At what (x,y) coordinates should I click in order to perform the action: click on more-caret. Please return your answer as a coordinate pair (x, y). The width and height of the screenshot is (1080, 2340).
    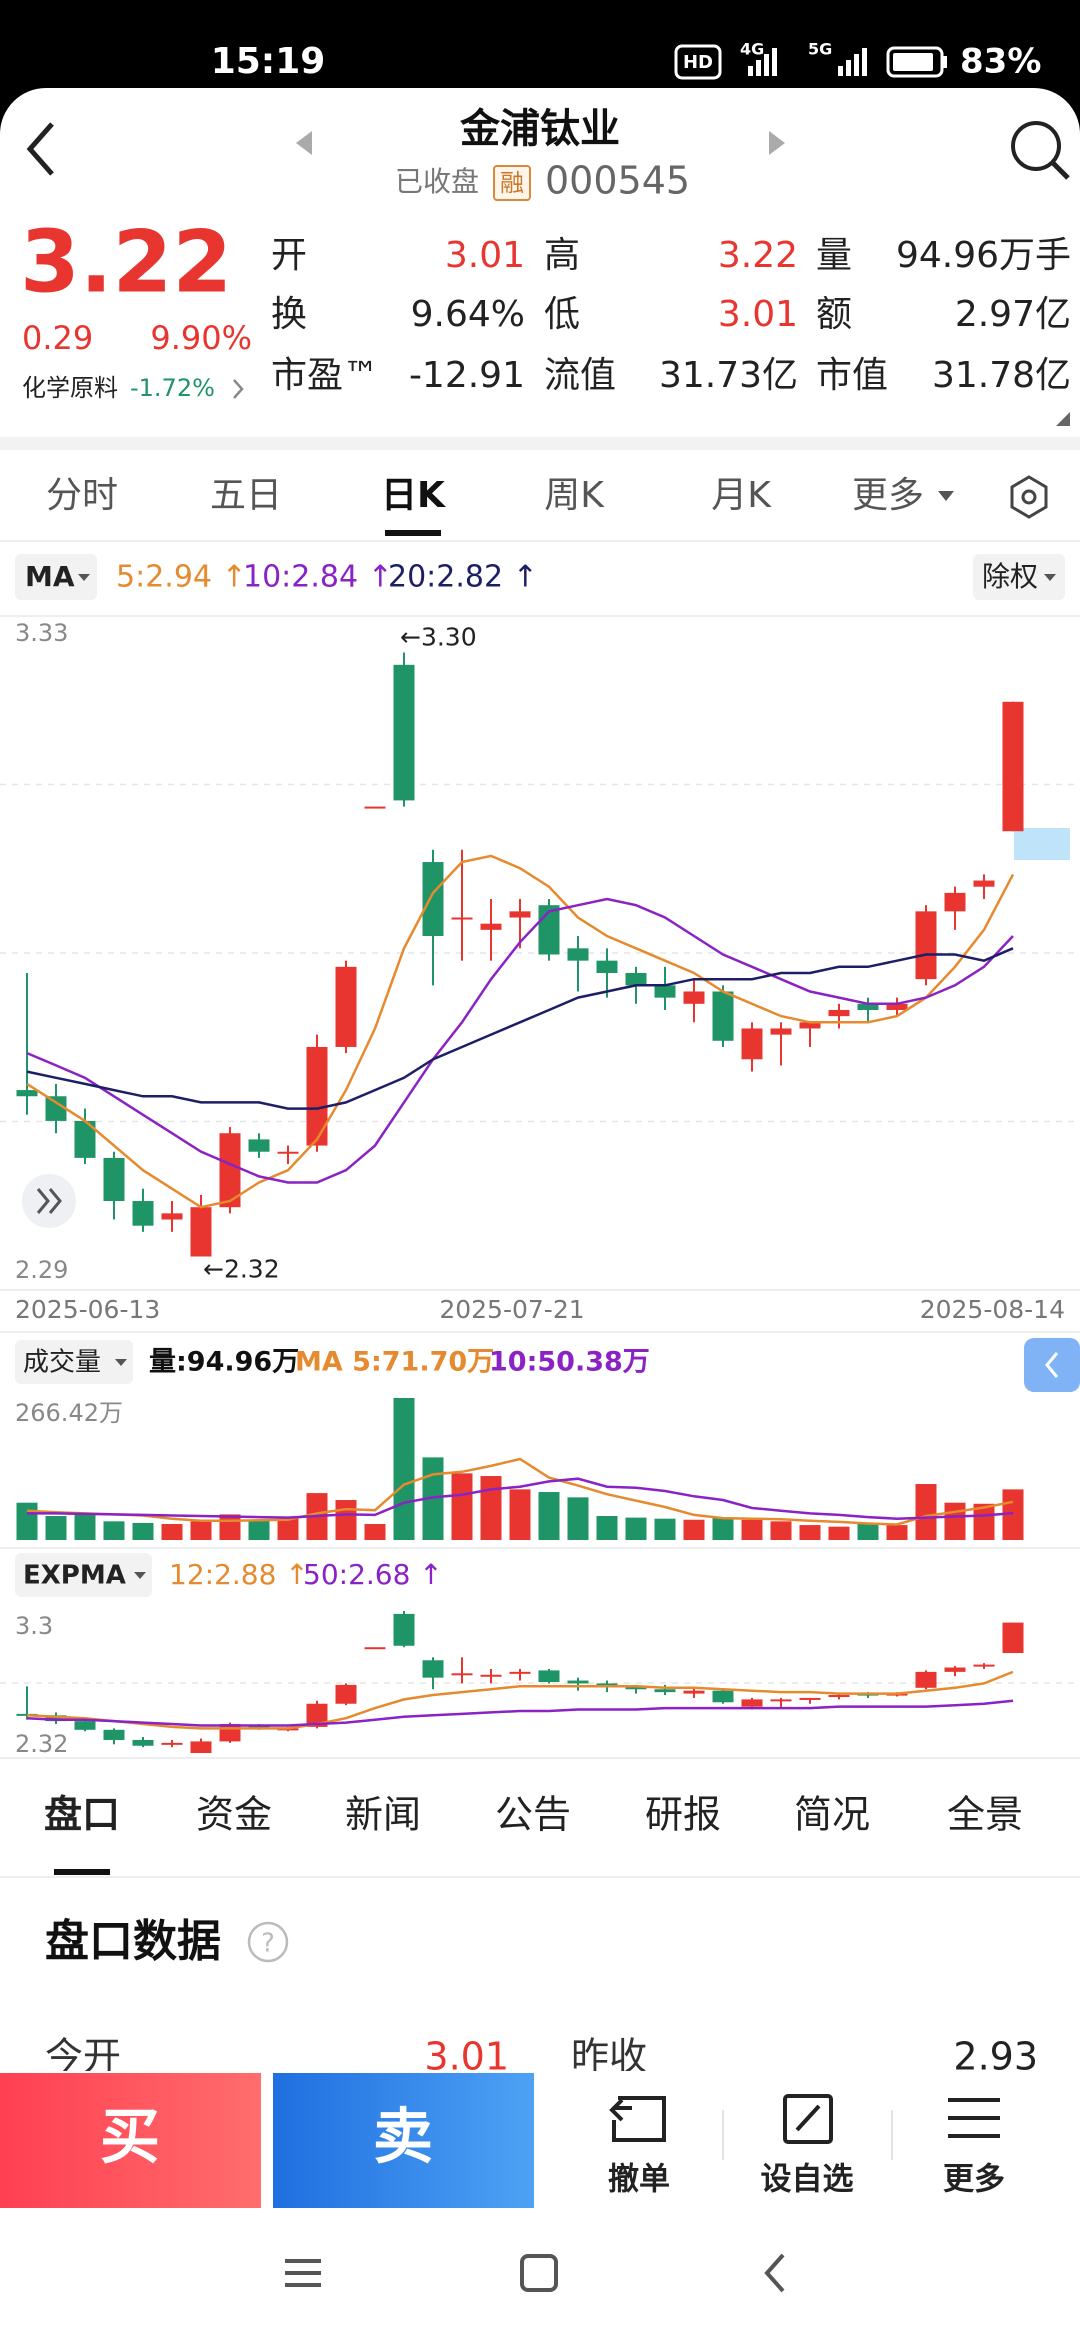
    Looking at the image, I should click on (946, 496).